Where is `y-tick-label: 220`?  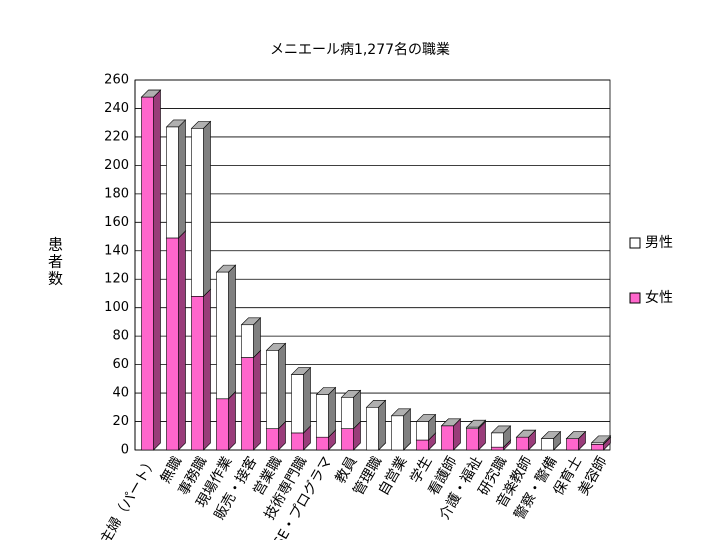
y-tick-label: 220 is located at coordinates (116, 136).